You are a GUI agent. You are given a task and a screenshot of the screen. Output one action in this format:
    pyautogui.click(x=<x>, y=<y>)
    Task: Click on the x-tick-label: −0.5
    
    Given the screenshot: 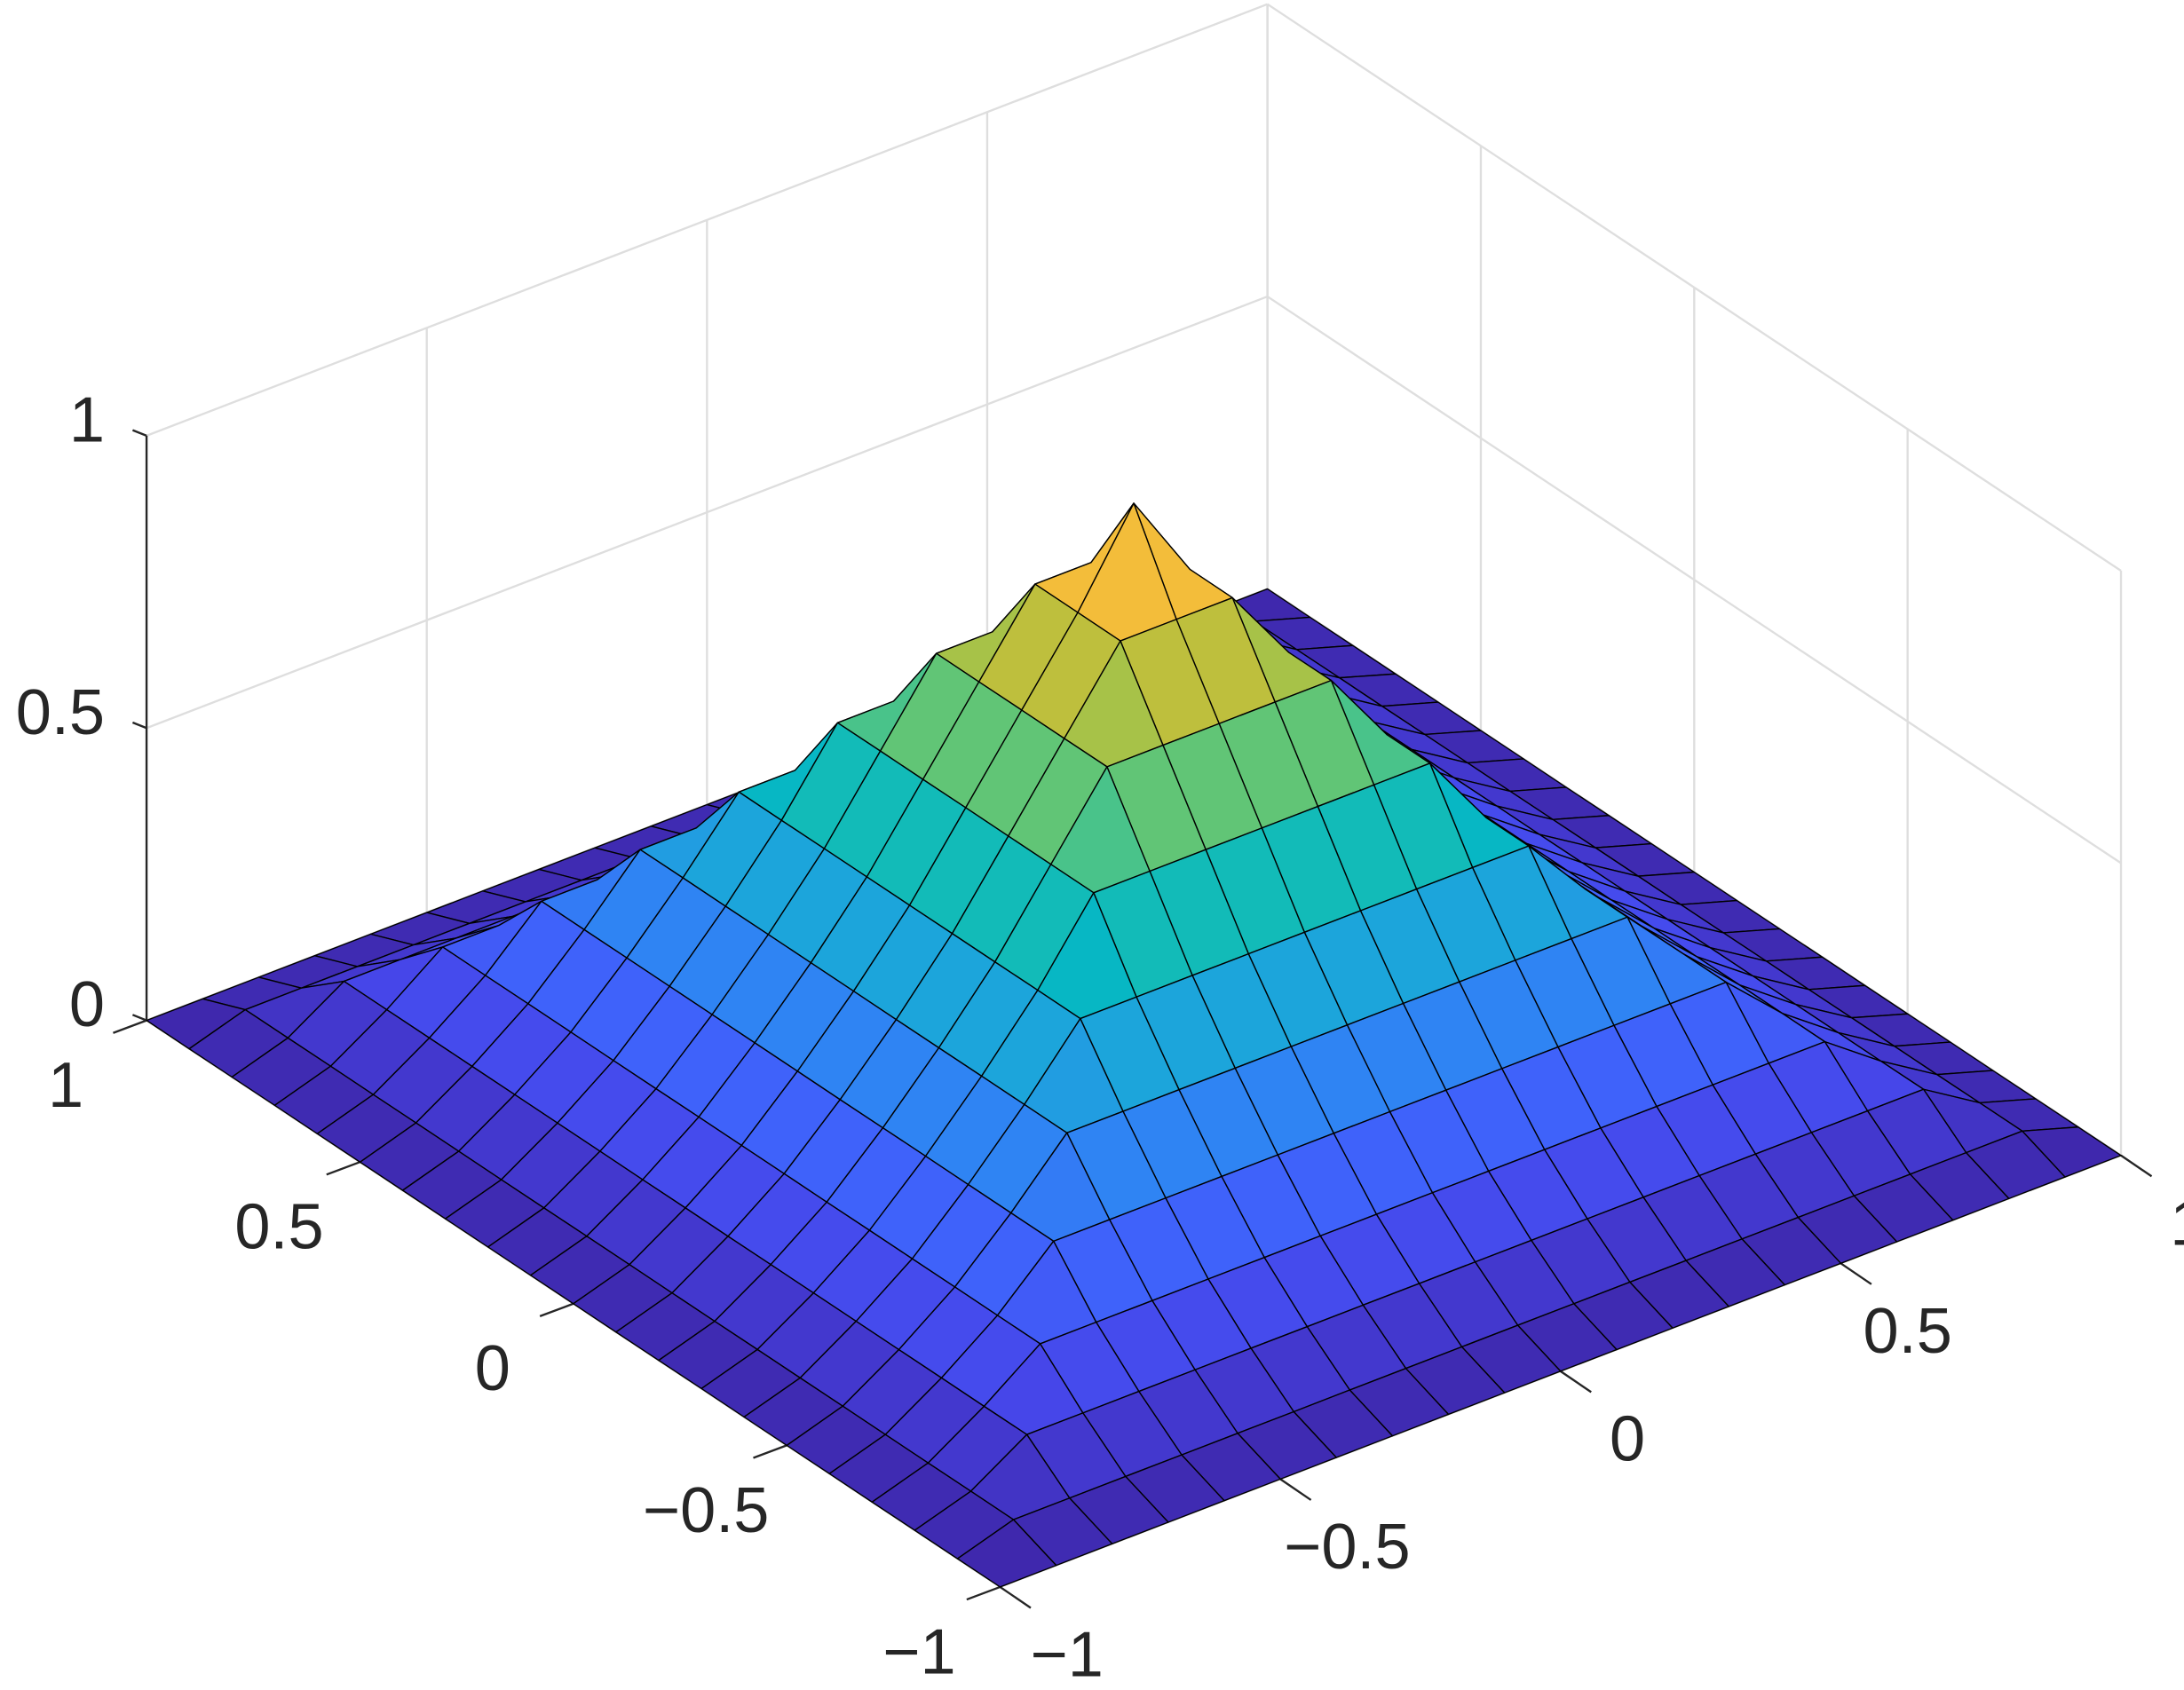 What is the action you would take?
    pyautogui.click(x=1347, y=1547)
    